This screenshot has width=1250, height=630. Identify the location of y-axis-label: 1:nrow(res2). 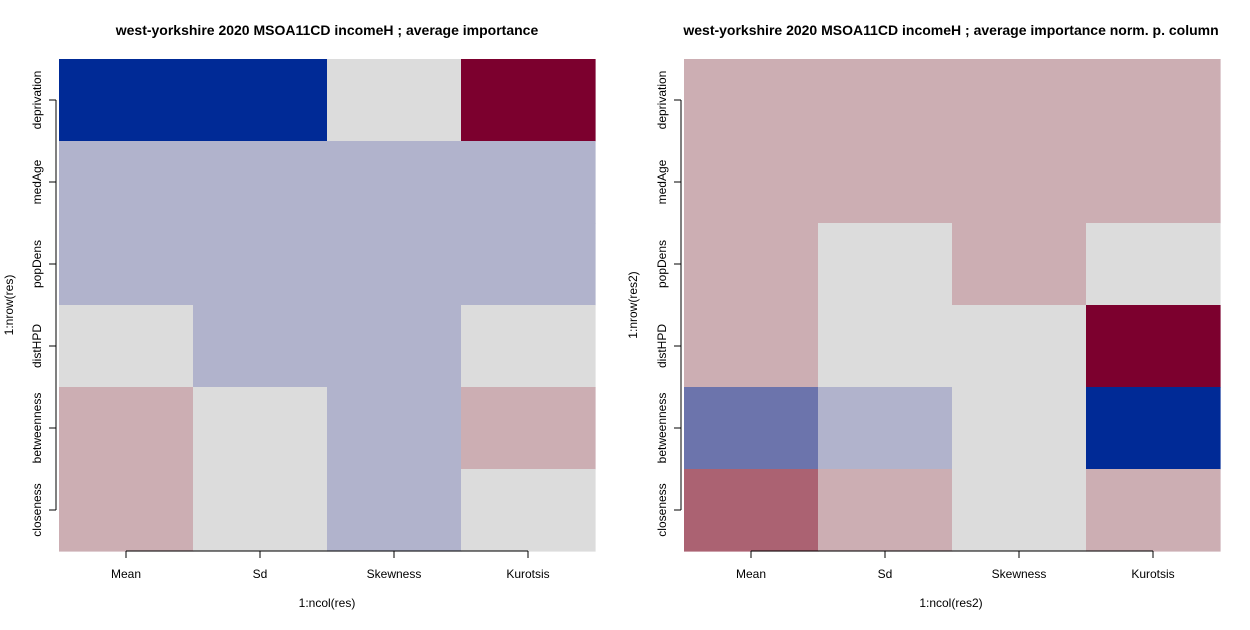
(633, 304).